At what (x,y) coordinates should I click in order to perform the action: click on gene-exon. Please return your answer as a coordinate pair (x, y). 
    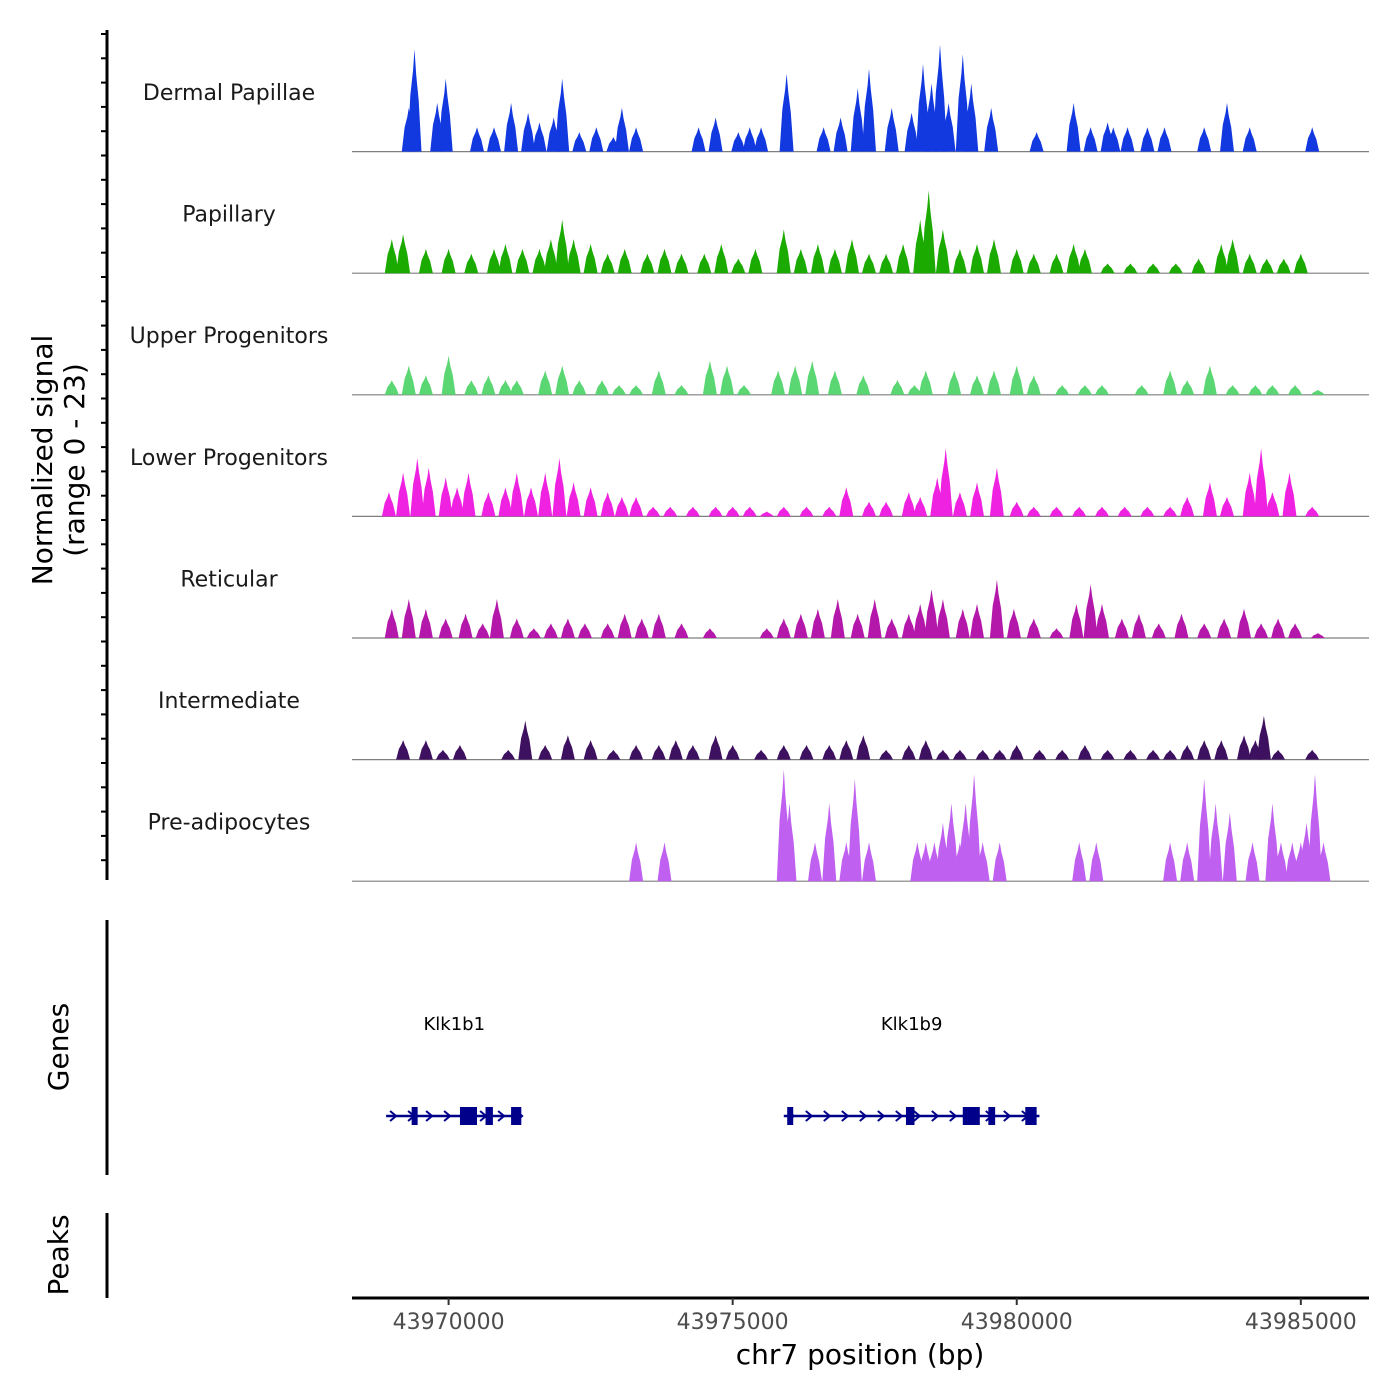
    Looking at the image, I should click on (516, 1116).